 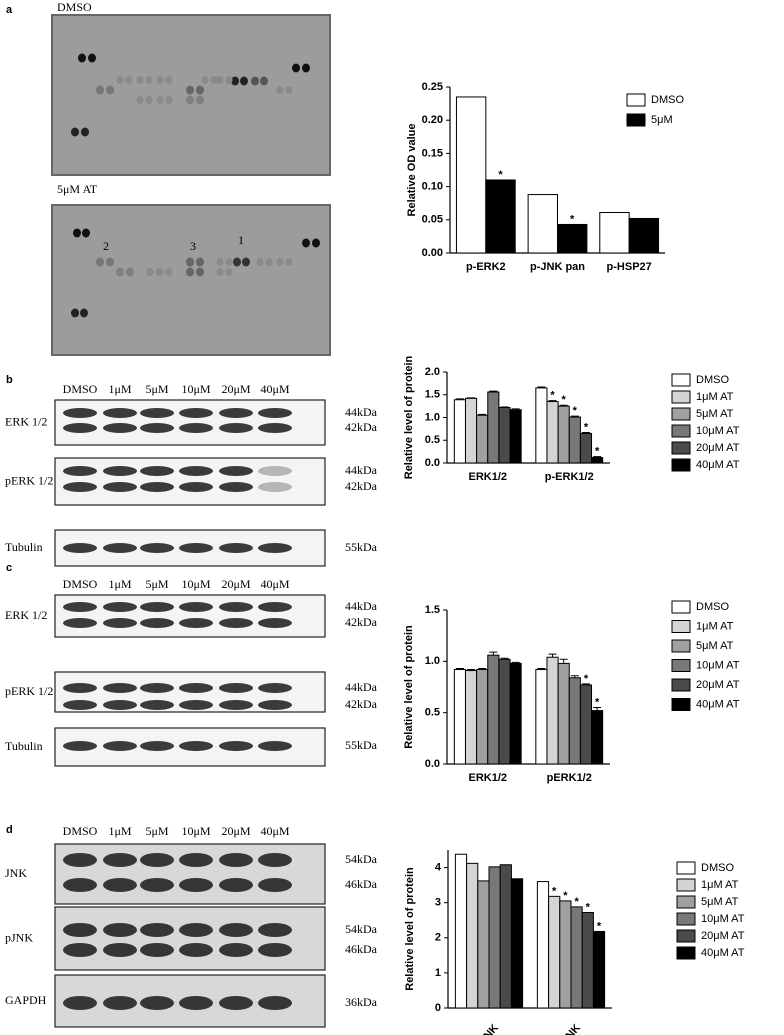 What do you see at coordinates (16, 873) in the screenshot?
I see `row-label: JNK` at bounding box center [16, 873].